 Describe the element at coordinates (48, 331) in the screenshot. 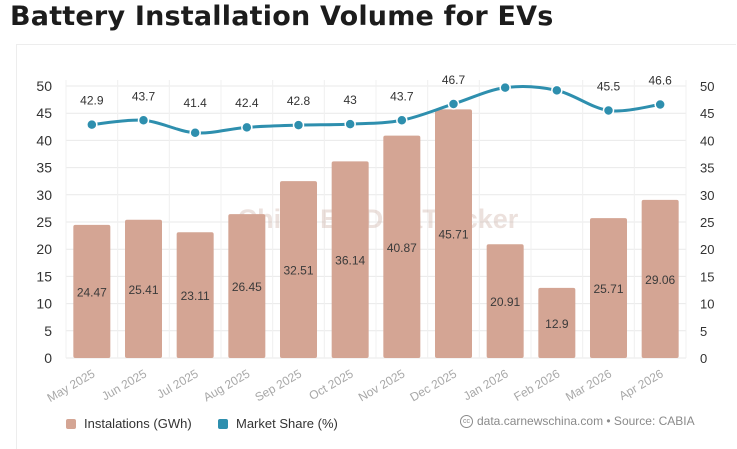

I see `y-left-tick-label: 5` at that location.